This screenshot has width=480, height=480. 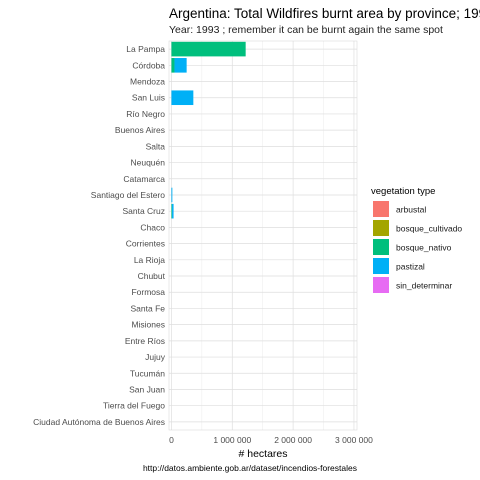 I want to click on legend-label: pastizal, so click(x=410, y=267).